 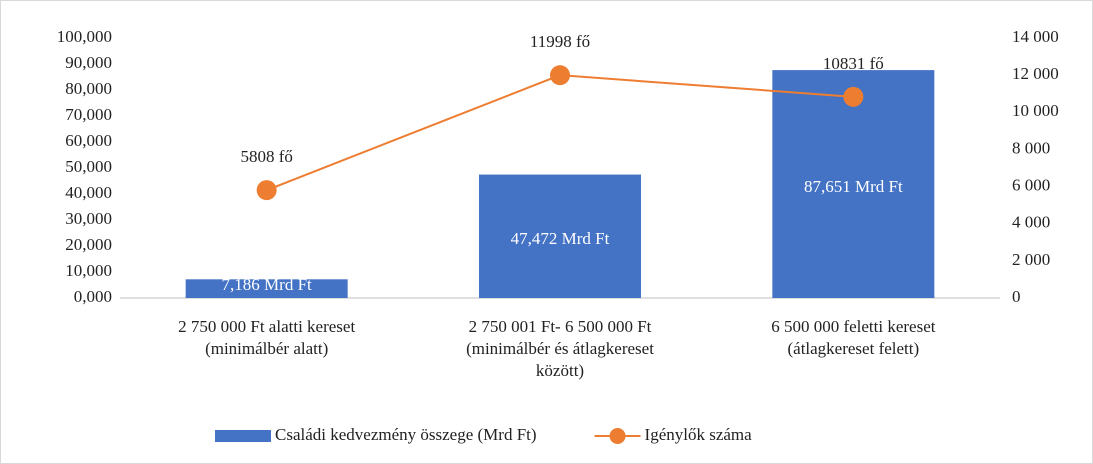 I want to click on y2-tick-label: 8 000, so click(x=1031, y=147).